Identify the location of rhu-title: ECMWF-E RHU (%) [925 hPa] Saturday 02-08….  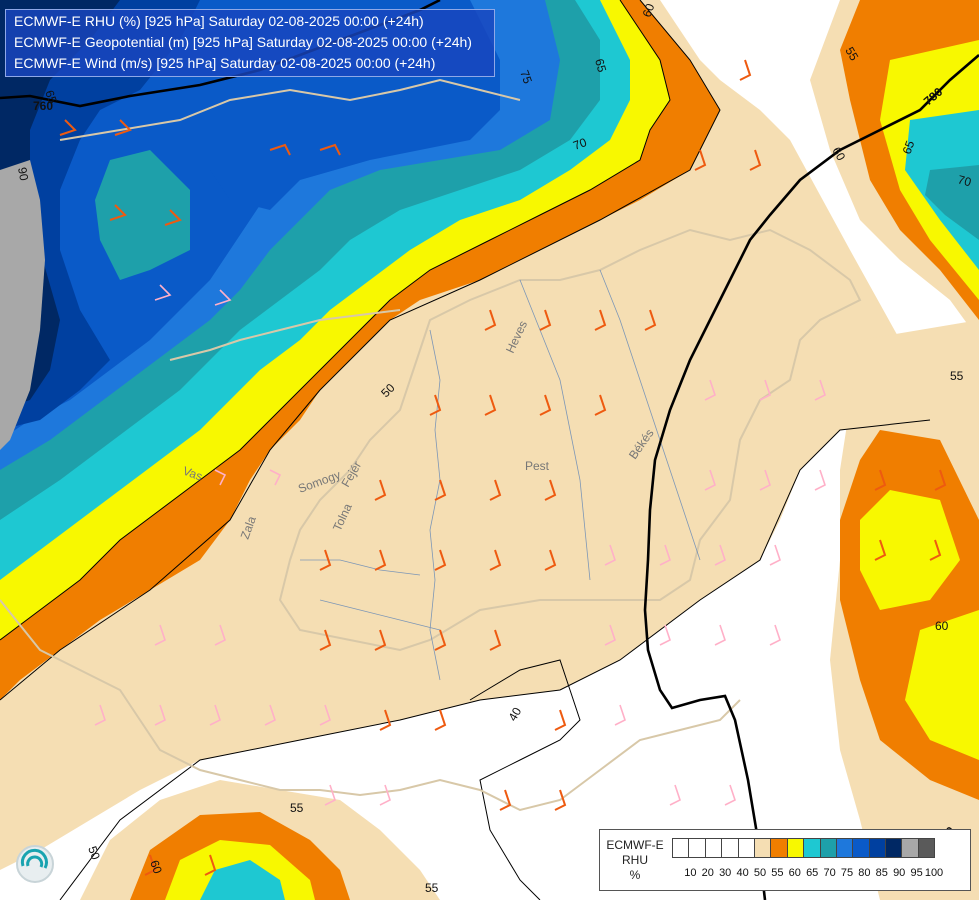
(219, 21).